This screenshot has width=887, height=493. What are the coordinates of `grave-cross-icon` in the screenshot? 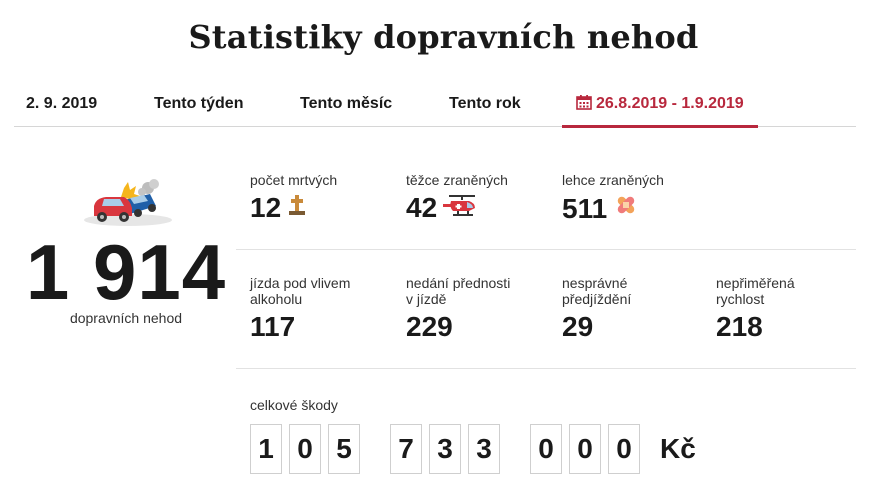 It's located at (297, 208).